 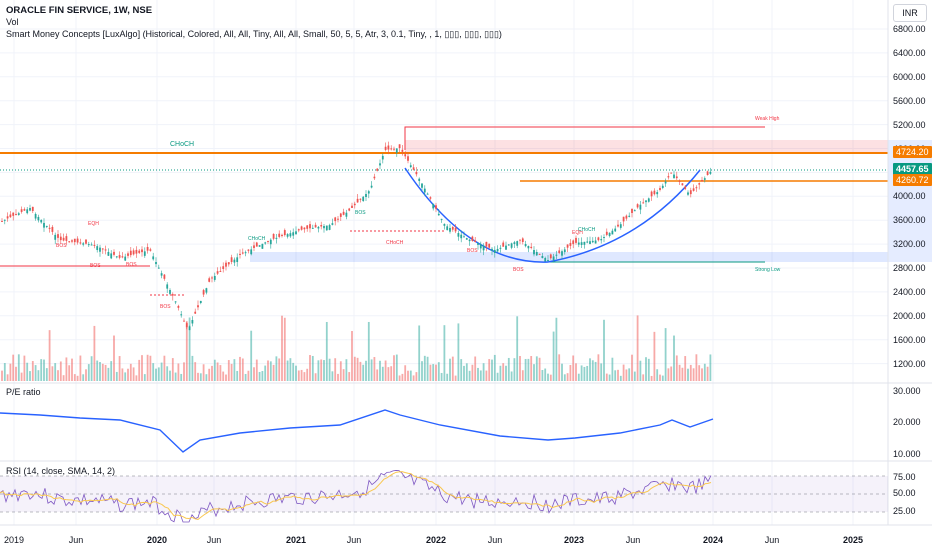 What do you see at coordinates (768, 270) in the screenshot?
I see `strong-low-label: Strong Low` at bounding box center [768, 270].